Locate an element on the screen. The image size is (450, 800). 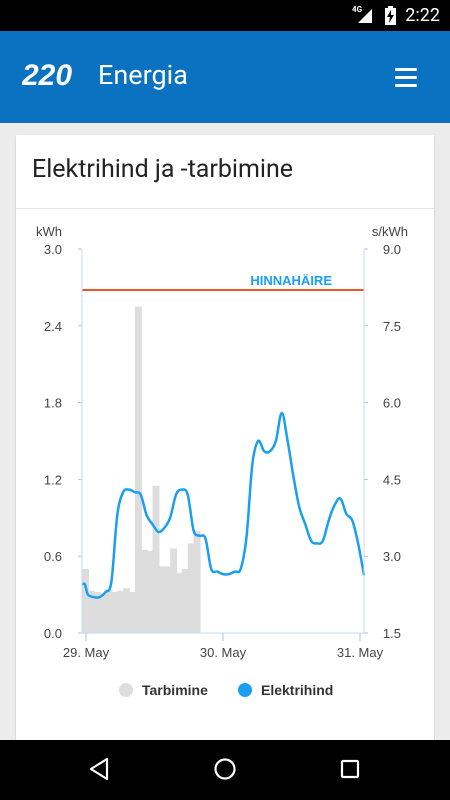
card-title: Elektrihind ja -tarbimine is located at coordinates (163, 169).